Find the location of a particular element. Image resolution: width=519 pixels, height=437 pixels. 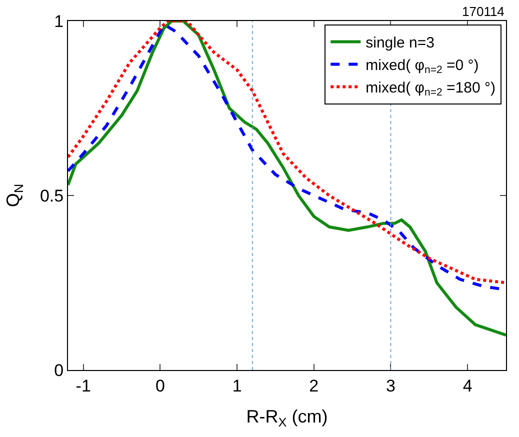

legend-label: single n=3 is located at coordinates (400, 43).